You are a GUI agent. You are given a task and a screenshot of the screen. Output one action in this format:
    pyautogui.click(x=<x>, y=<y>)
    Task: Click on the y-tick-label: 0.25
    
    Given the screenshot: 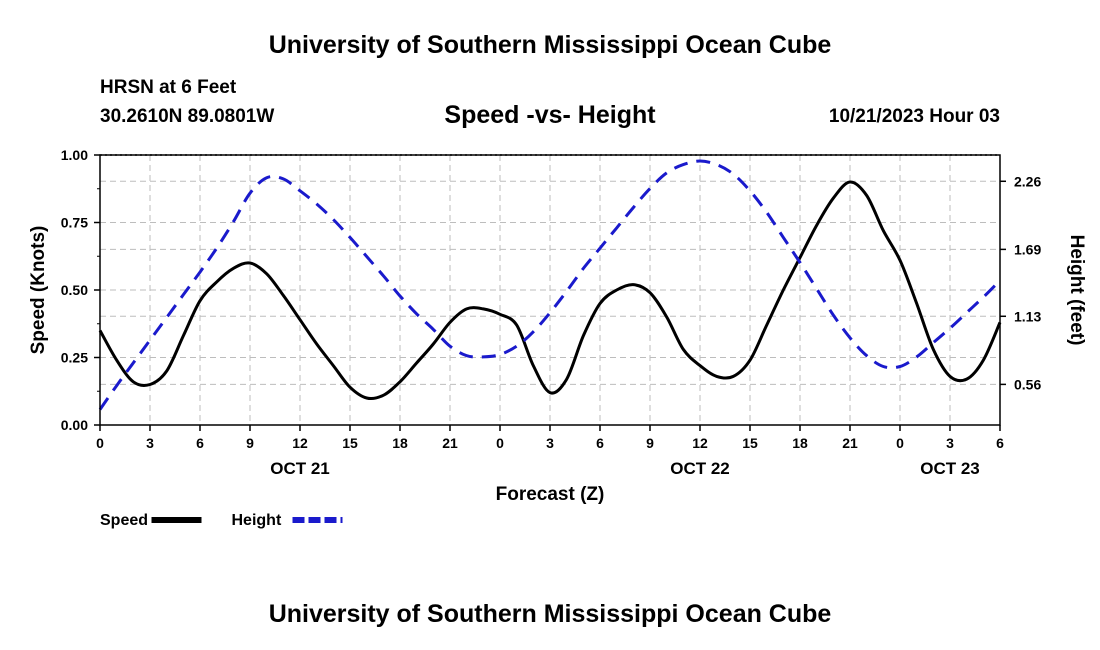 What is the action you would take?
    pyautogui.click(x=74, y=358)
    